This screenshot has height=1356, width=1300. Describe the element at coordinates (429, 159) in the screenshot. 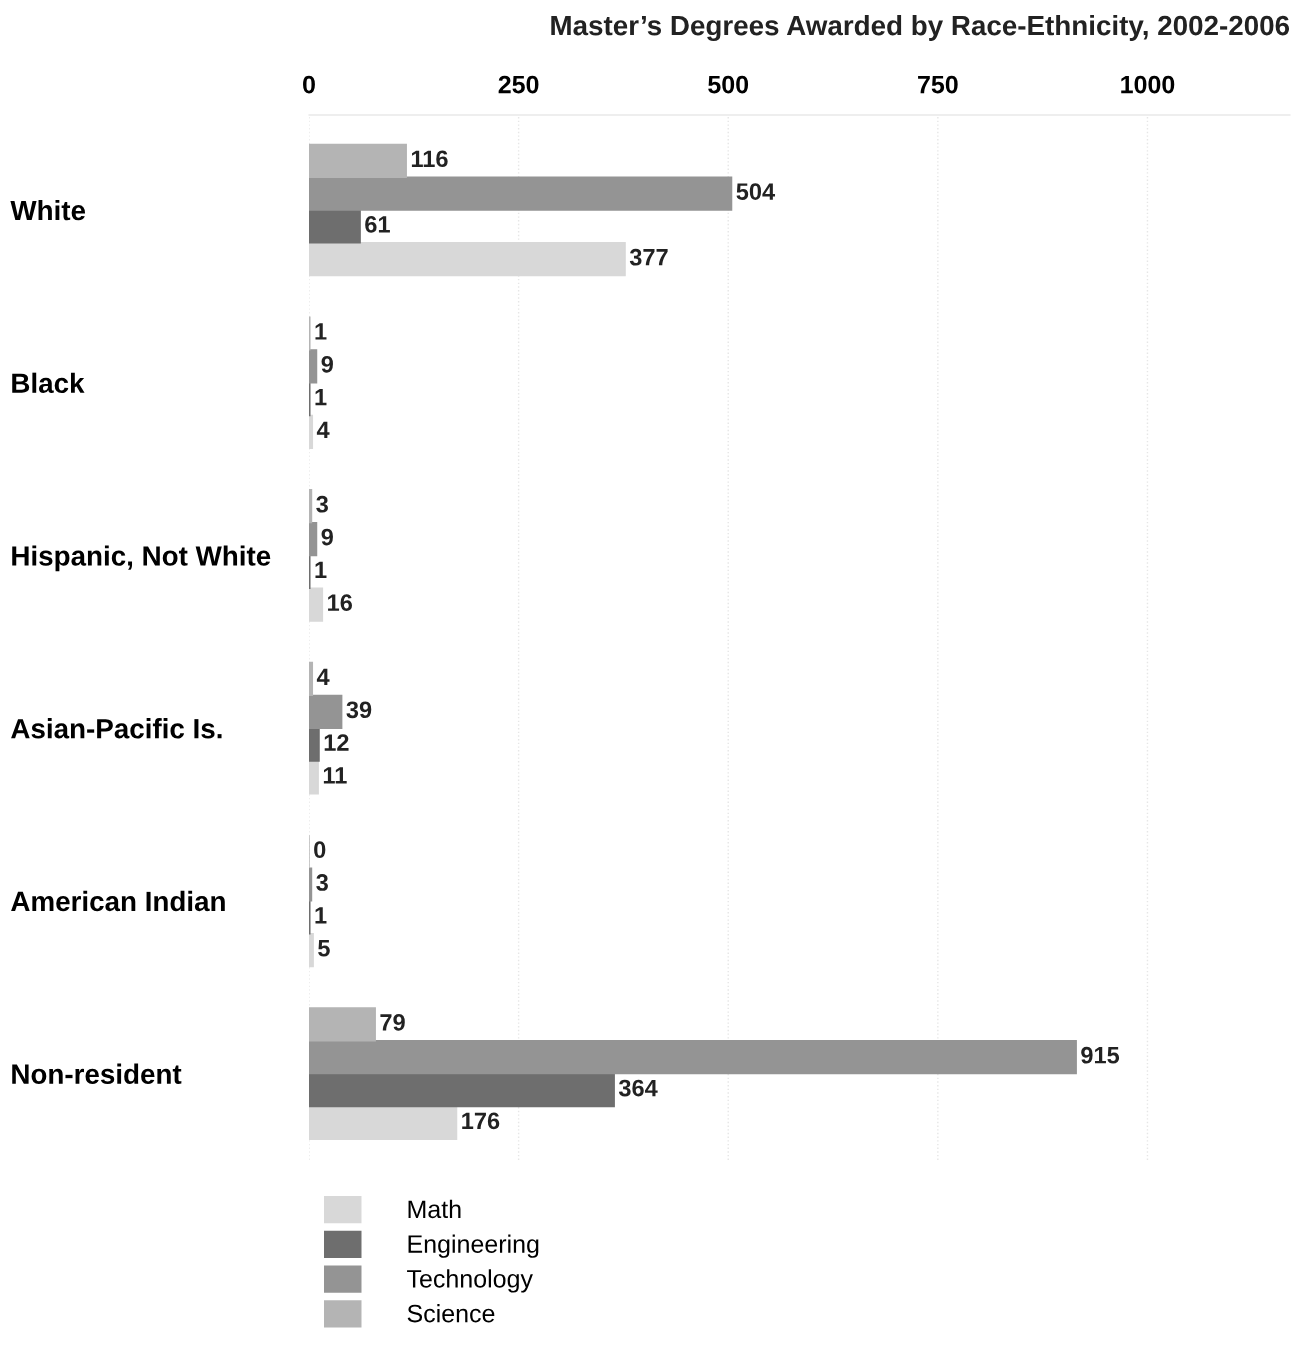

I see `data-label: 116` at that location.